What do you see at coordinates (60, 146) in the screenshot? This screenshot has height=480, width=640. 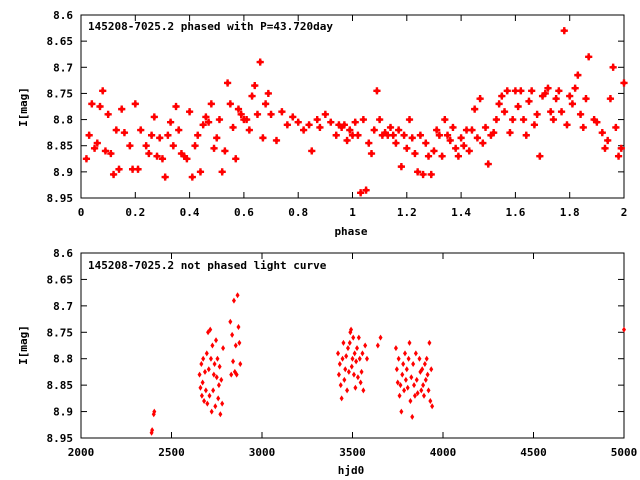 I see `phased-y-tick-label: 8.85` at bounding box center [60, 146].